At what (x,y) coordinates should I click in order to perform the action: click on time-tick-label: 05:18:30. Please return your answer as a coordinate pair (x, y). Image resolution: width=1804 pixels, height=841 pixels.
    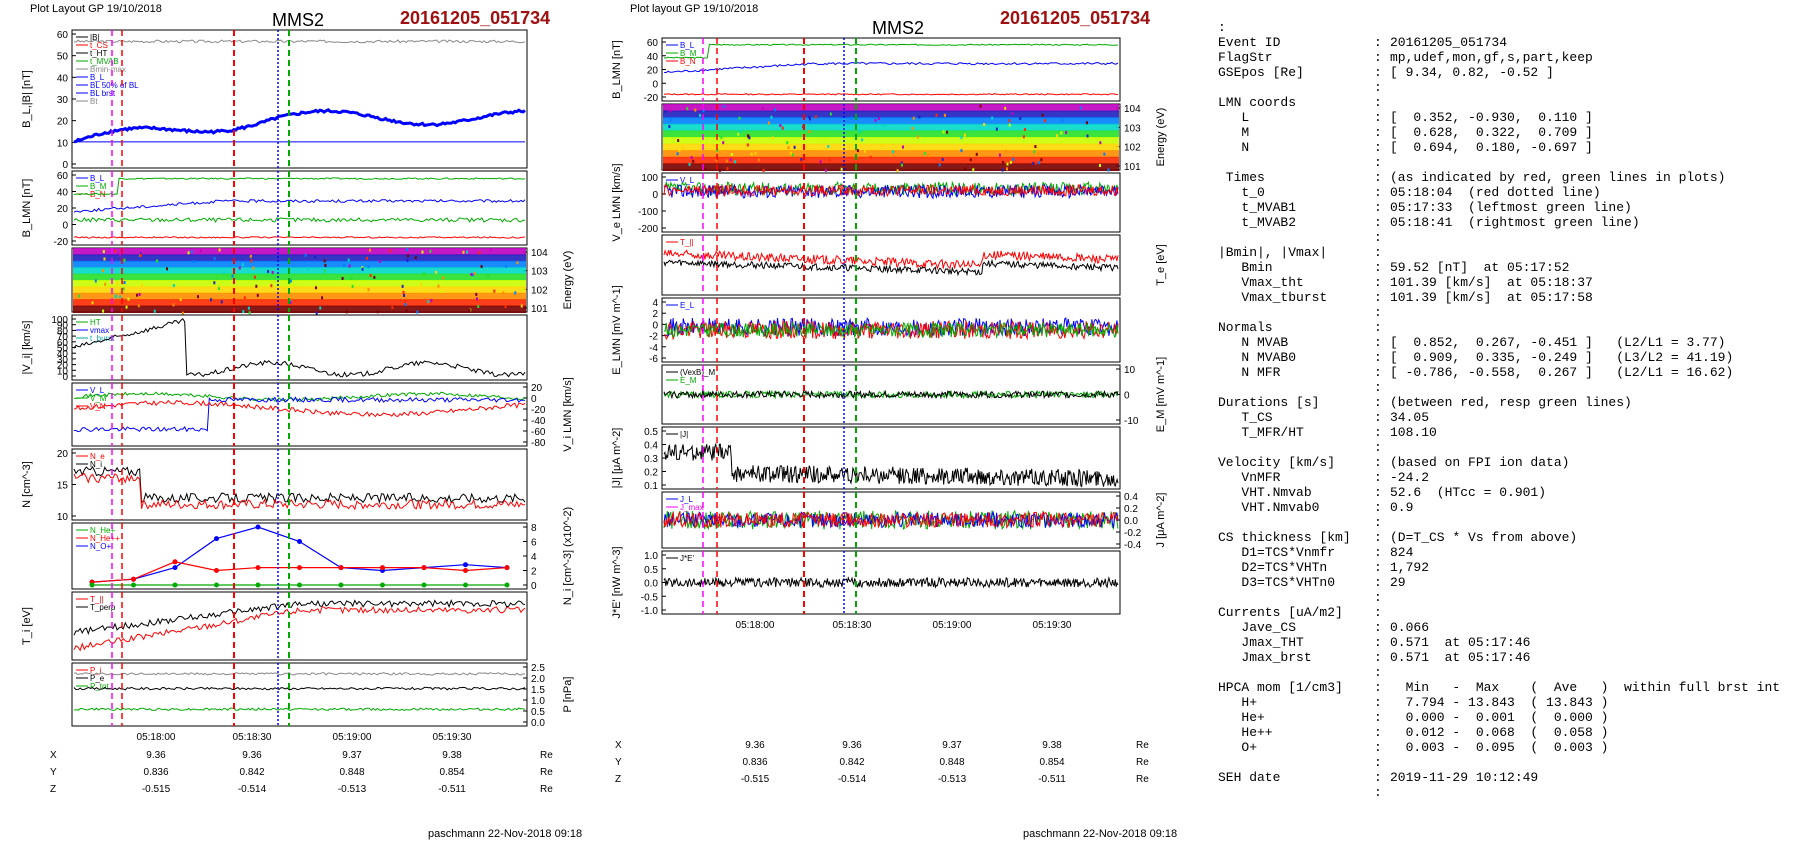
    Looking at the image, I should click on (252, 737).